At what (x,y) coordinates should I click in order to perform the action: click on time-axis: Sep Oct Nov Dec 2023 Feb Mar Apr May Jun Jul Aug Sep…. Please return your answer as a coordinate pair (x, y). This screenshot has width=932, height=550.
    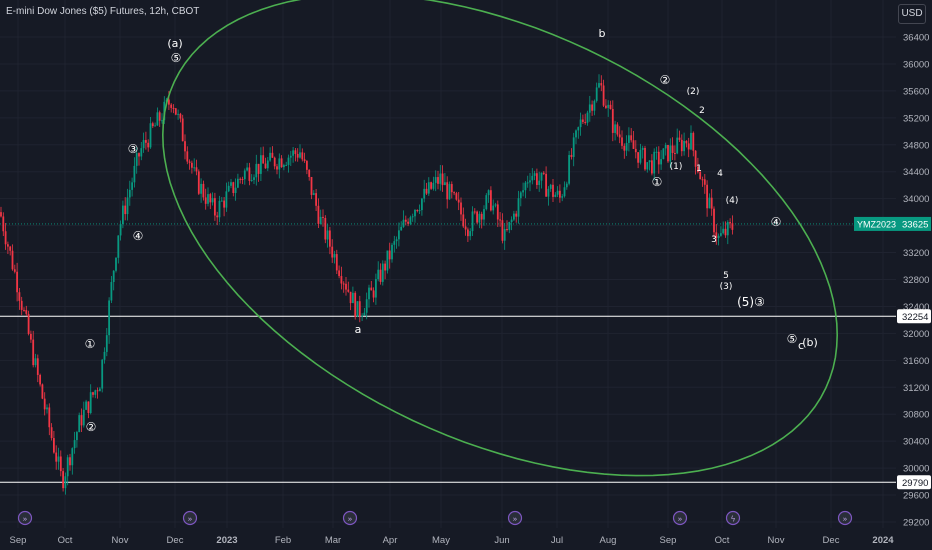
    Looking at the image, I should click on (452, 540).